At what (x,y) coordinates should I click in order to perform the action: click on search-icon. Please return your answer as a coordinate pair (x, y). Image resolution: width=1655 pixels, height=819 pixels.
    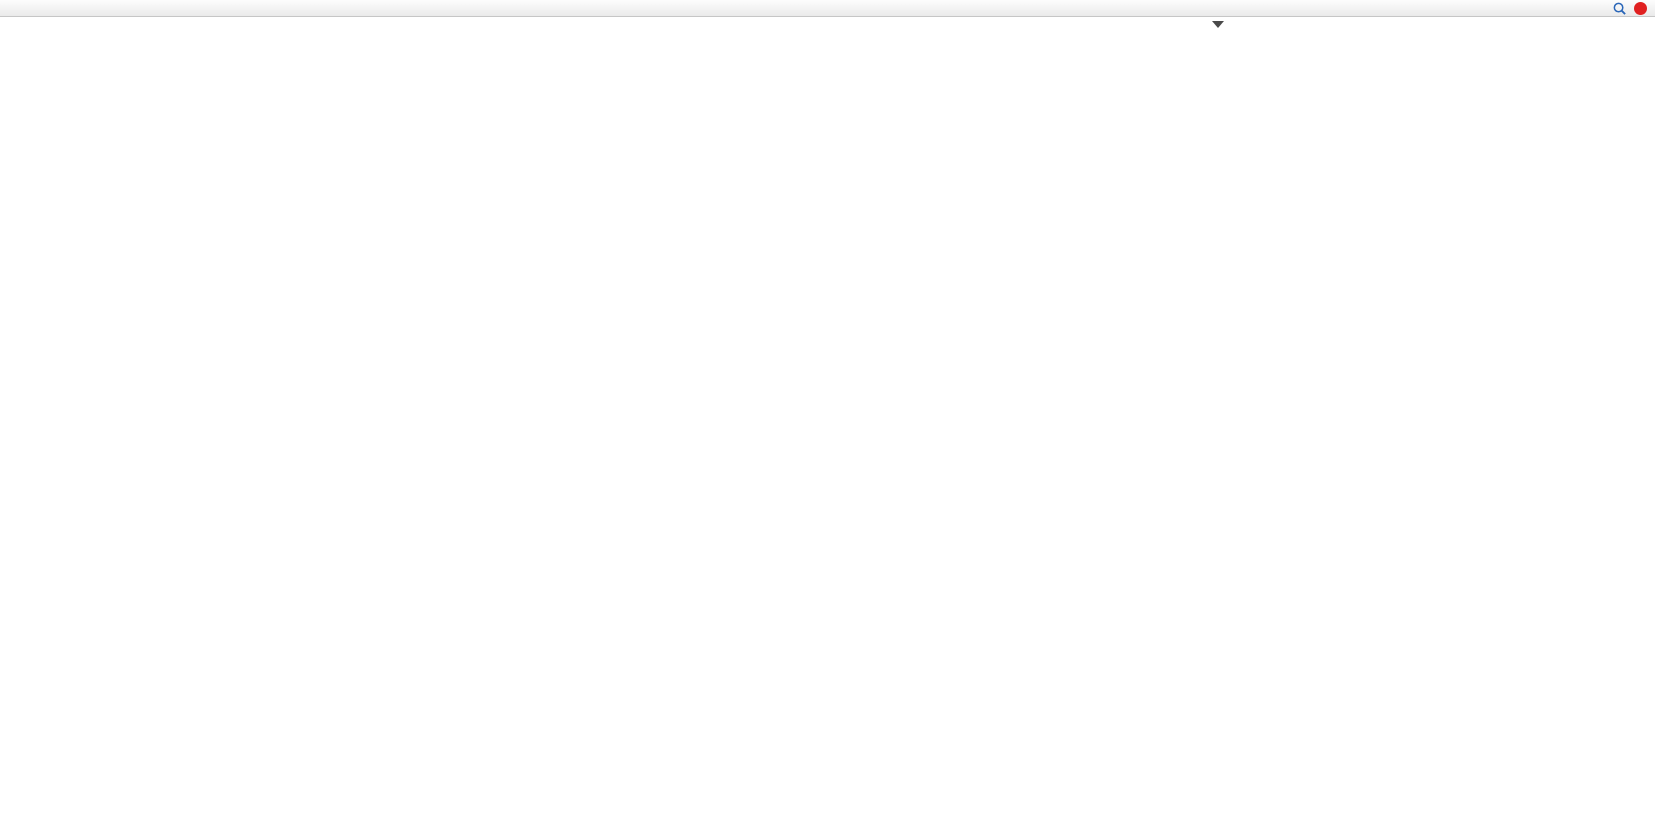
    Looking at the image, I should click on (1619, 8).